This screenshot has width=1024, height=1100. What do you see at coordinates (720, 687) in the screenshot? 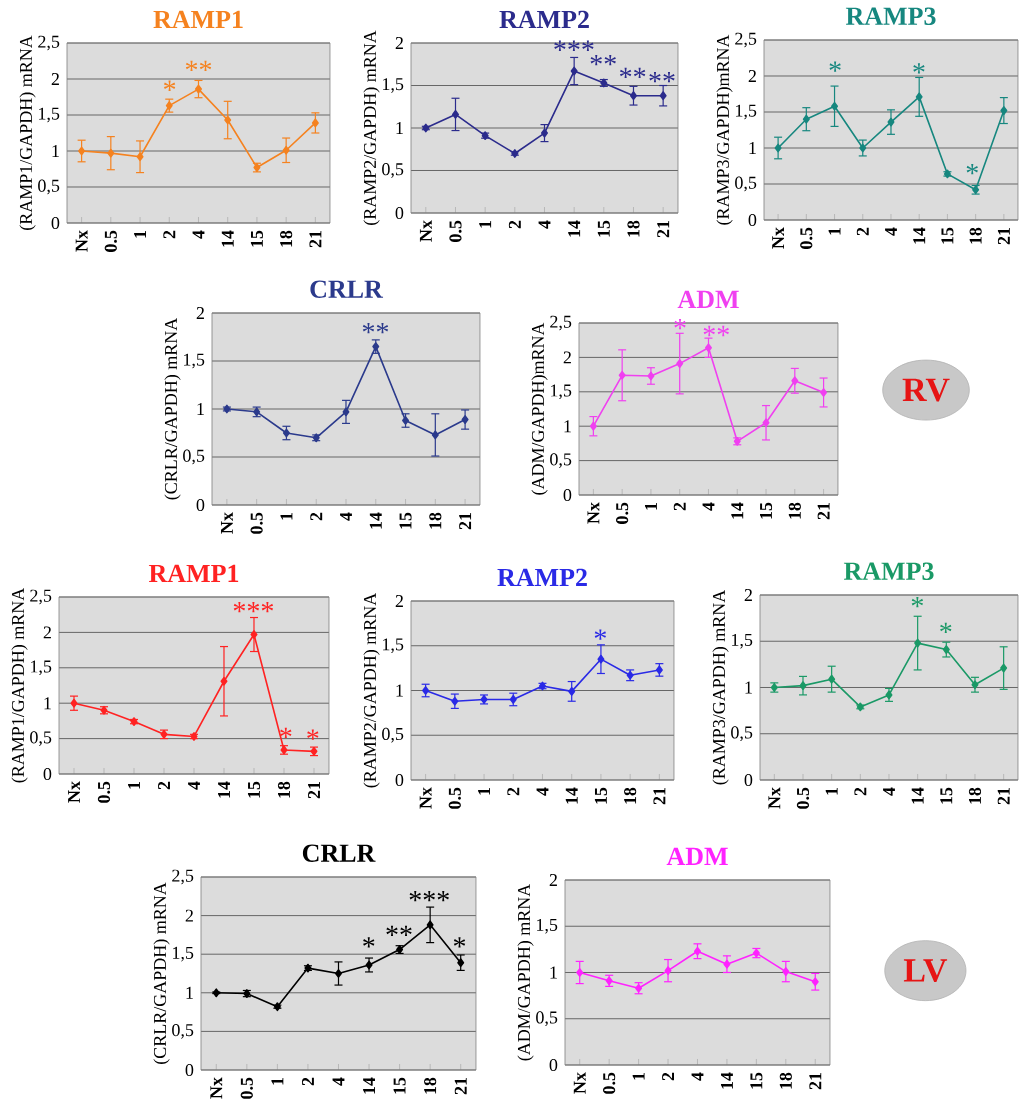
I see `y-axis-title: (RAMP3/GAPDH) mRNA` at bounding box center [720, 687].